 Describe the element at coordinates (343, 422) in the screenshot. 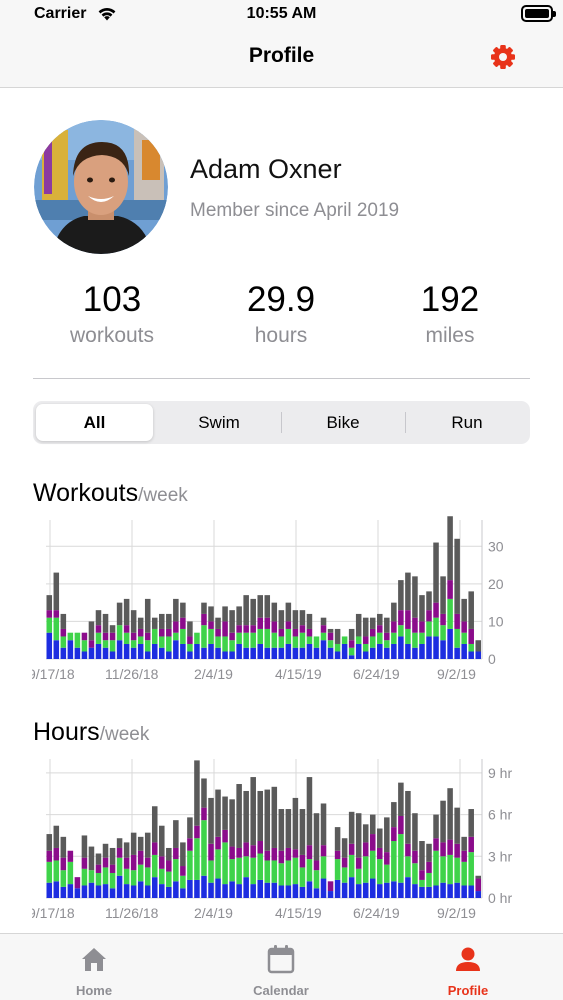

I see `segment-bike: Bike` at that location.